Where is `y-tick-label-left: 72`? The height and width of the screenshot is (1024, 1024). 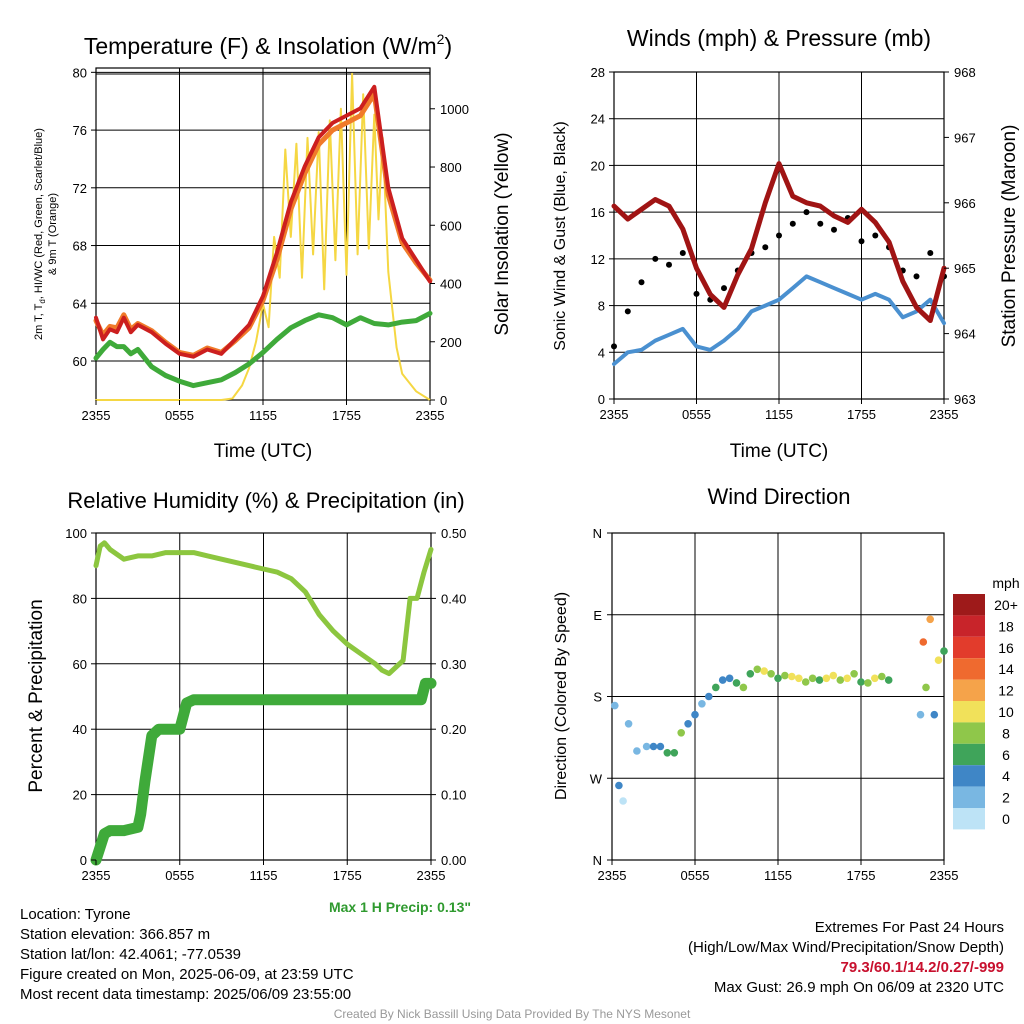
y-tick-label-left: 72 is located at coordinates (80, 188).